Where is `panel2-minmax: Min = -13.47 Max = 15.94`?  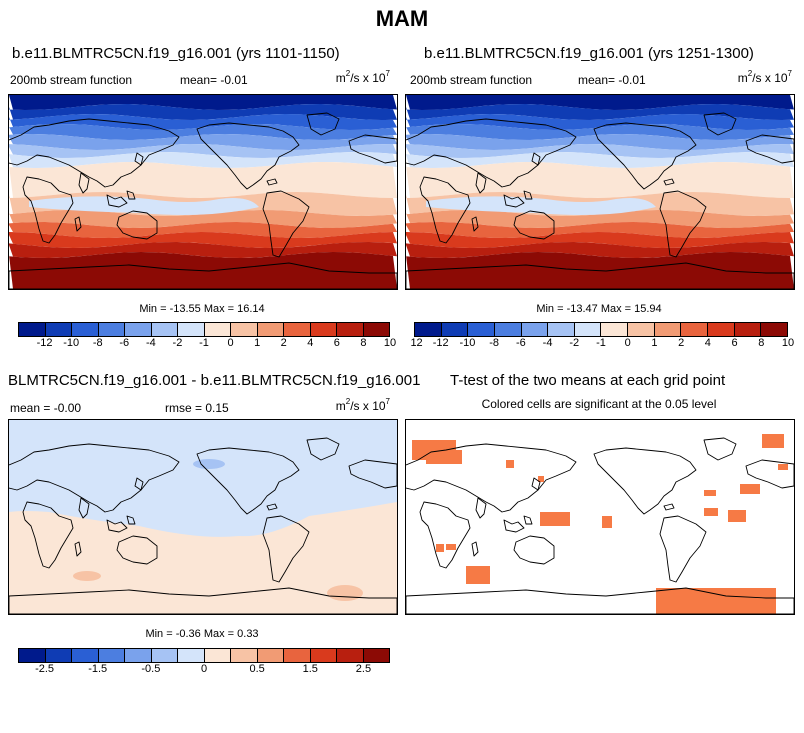 panel2-minmax: Min = -13.47 Max = 15.94 is located at coordinates (599, 309).